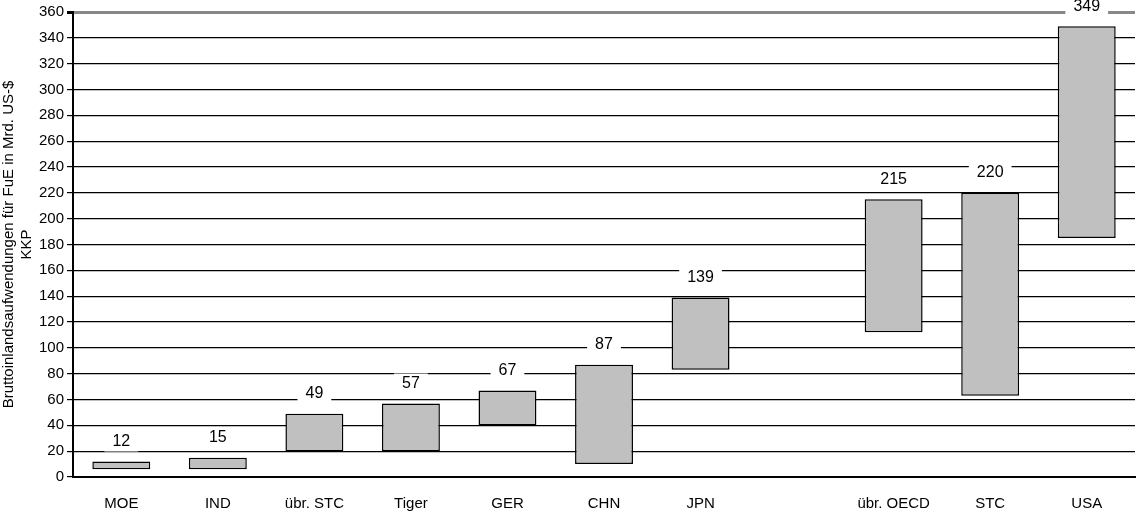 This screenshot has width=1145, height=523. I want to click on x-tick-label: STC, so click(990, 503).